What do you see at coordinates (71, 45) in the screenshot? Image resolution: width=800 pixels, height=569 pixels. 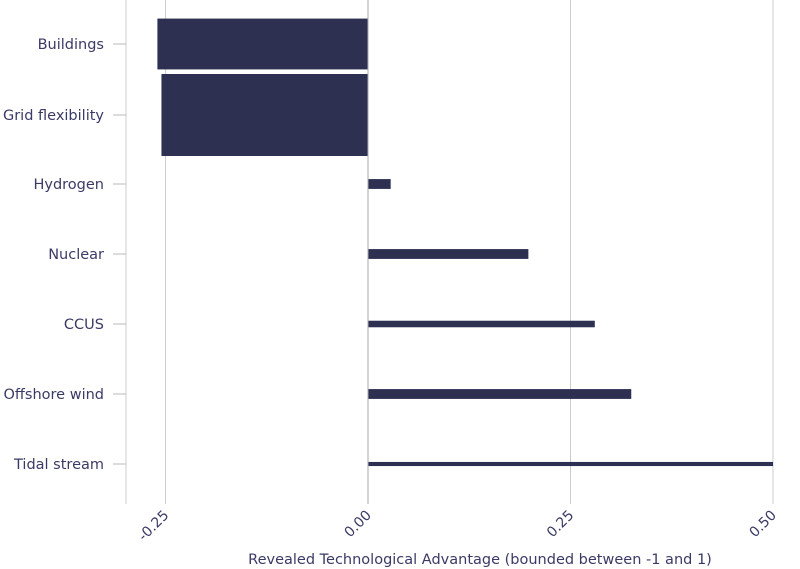 I see `category-label: Buildings` at bounding box center [71, 45].